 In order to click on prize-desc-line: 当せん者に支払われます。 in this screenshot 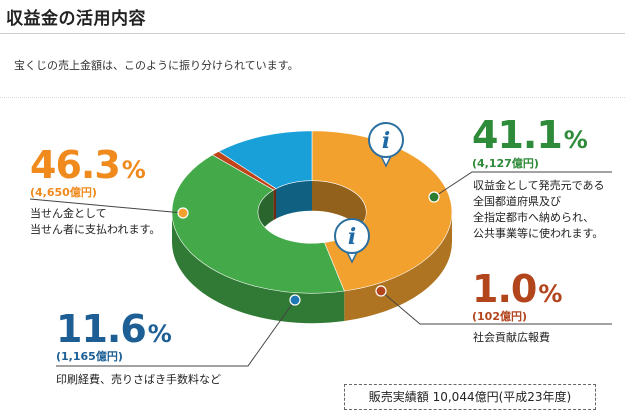, I will do `click(95, 229)`.